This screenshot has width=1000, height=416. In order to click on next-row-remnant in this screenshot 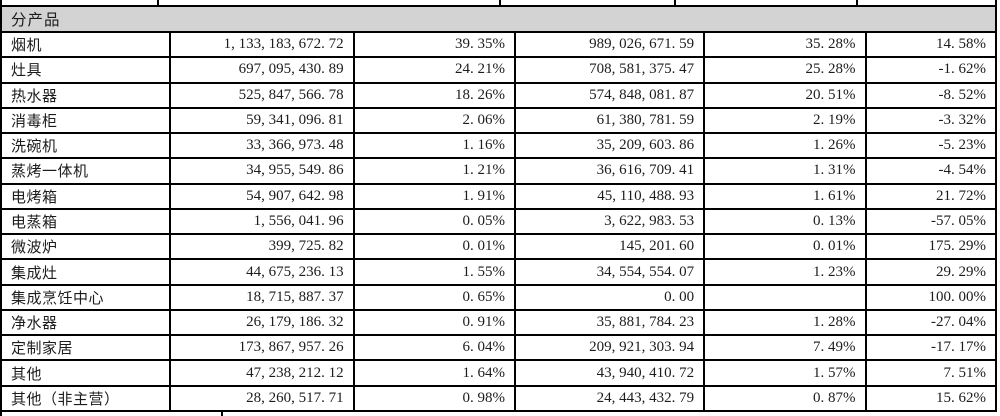, I will do `click(498, 414)`.